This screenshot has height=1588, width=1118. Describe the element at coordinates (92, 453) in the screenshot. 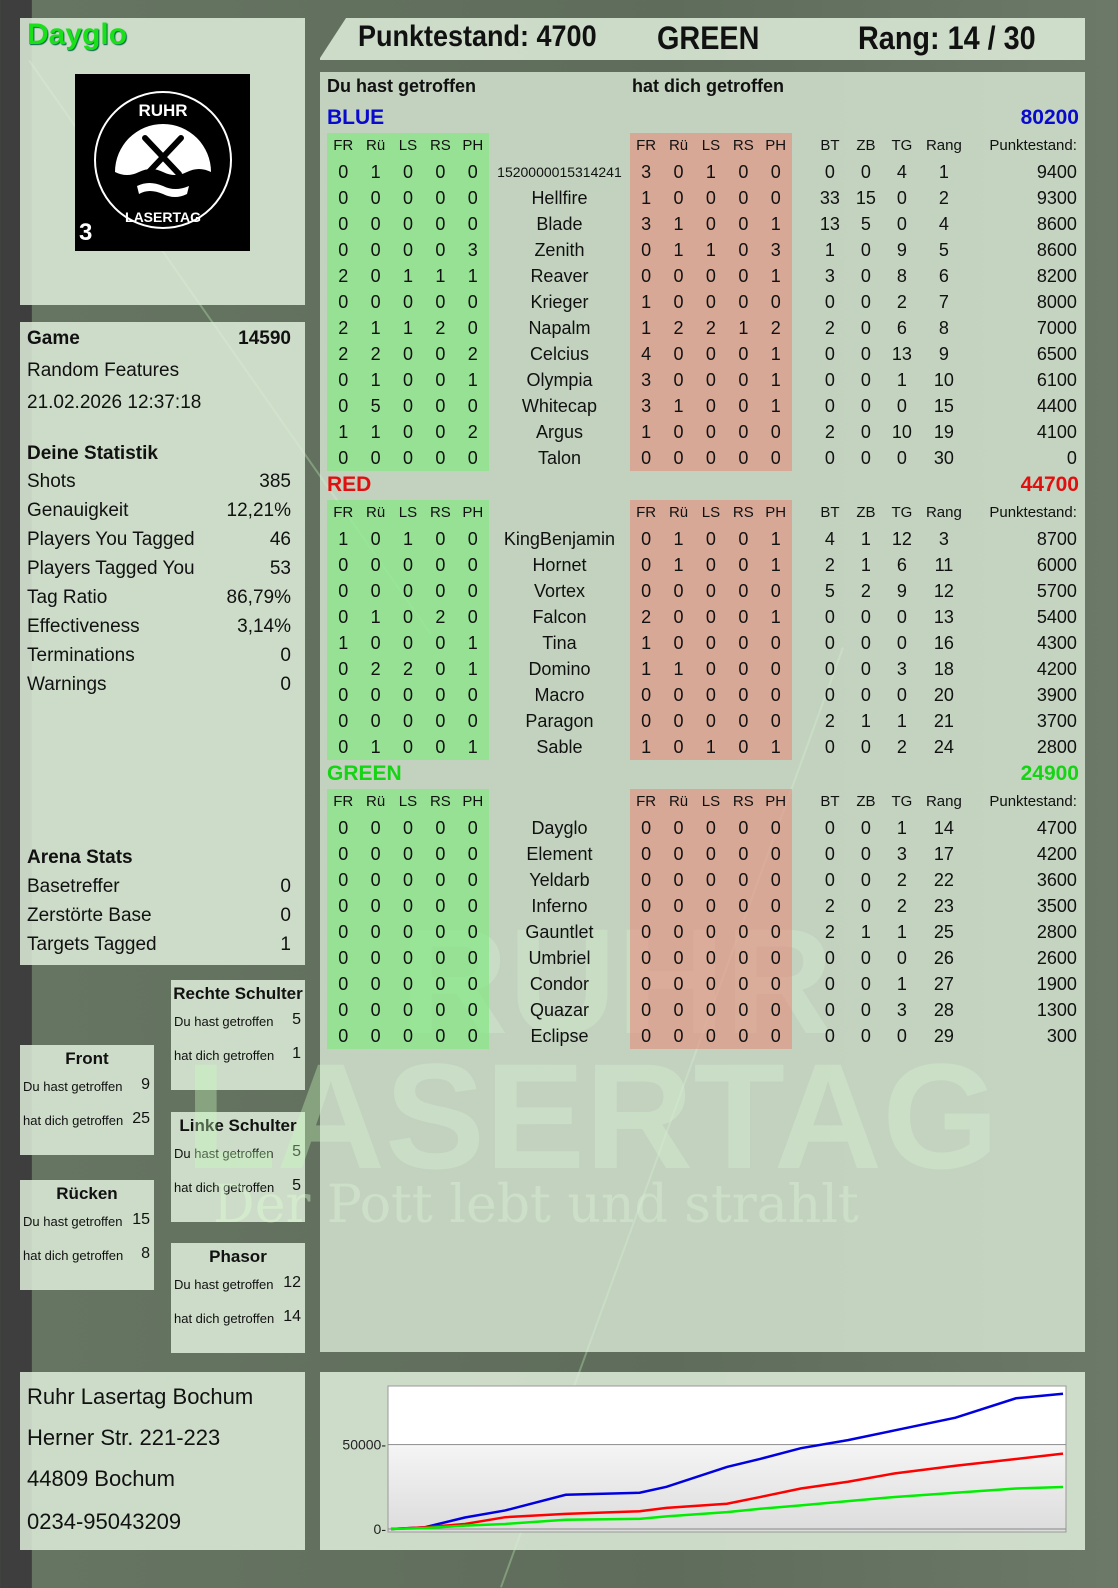

I see `stats-title: Deine Statistik` at that location.